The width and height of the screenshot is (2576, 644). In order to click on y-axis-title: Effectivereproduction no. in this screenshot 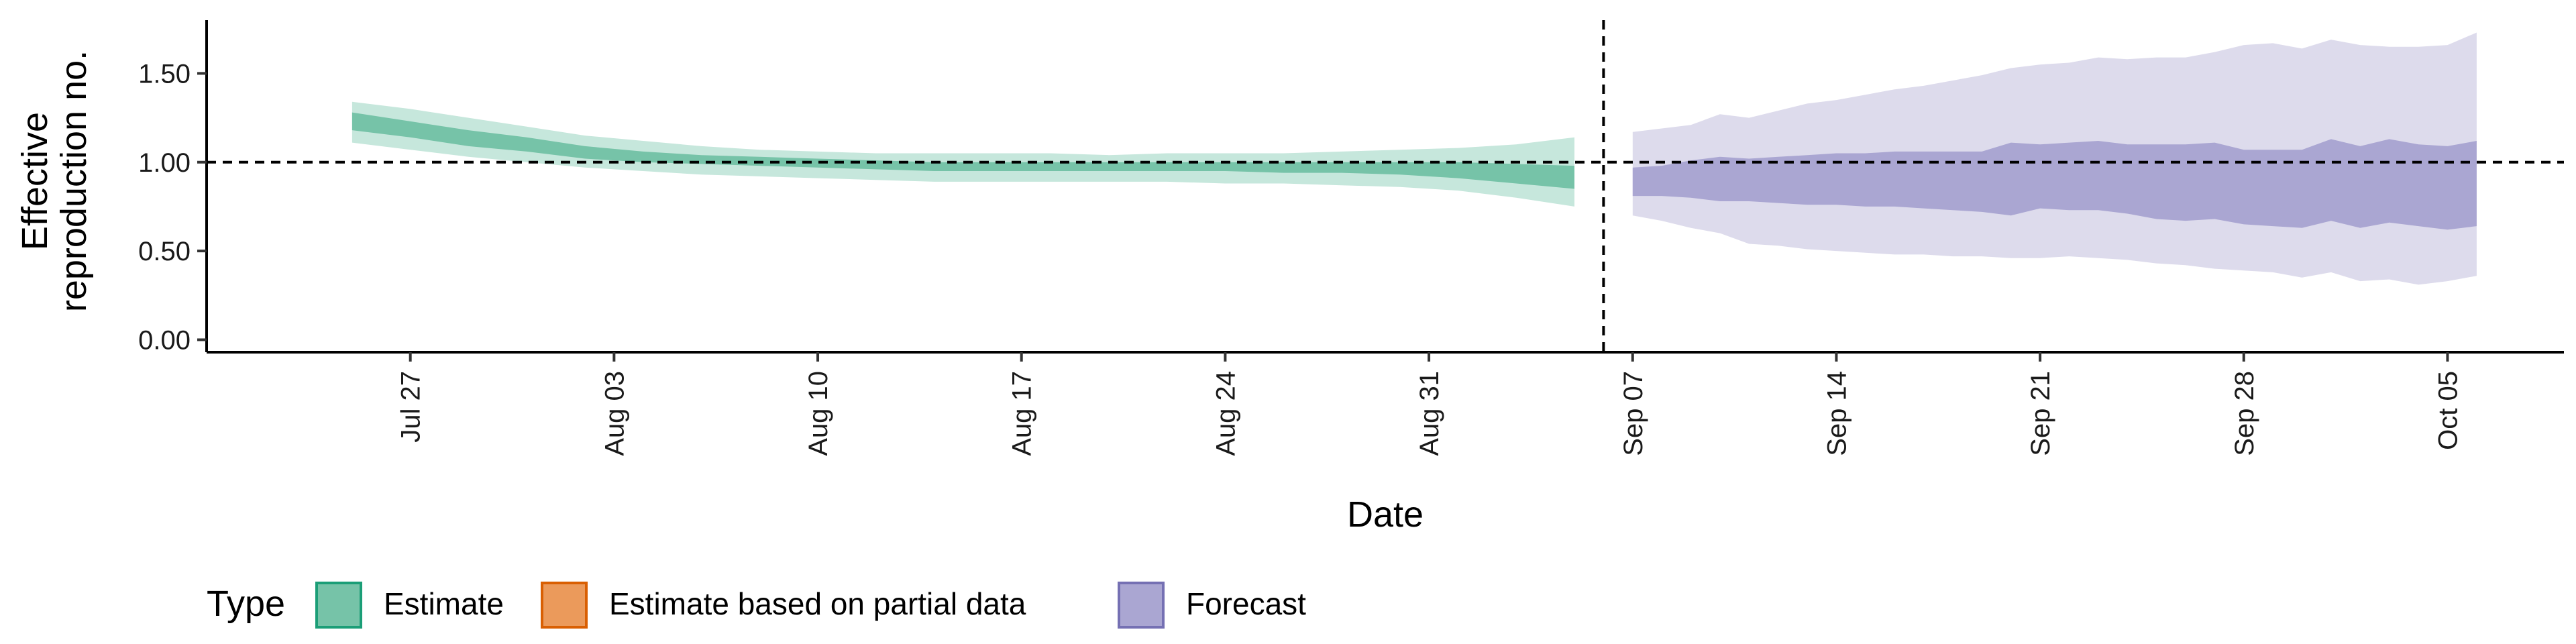, I will do `click(54, 181)`.